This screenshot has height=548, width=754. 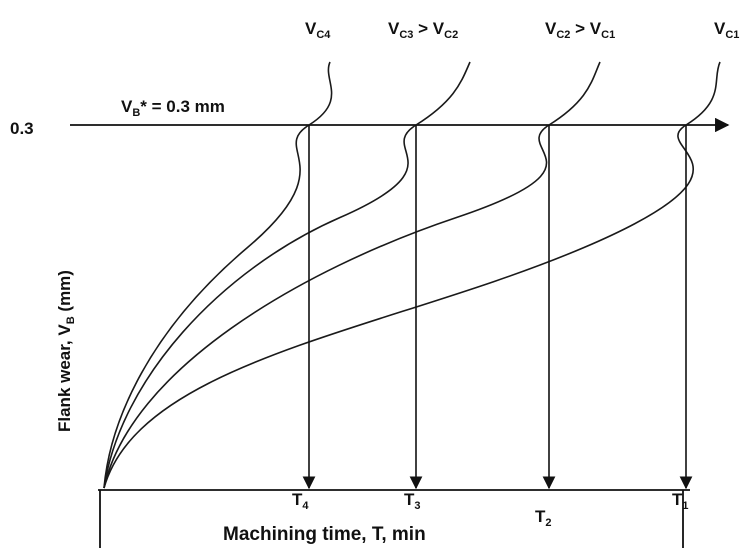 I want to click on criterion-label: VB* = 0.3 mm, so click(x=173, y=108).